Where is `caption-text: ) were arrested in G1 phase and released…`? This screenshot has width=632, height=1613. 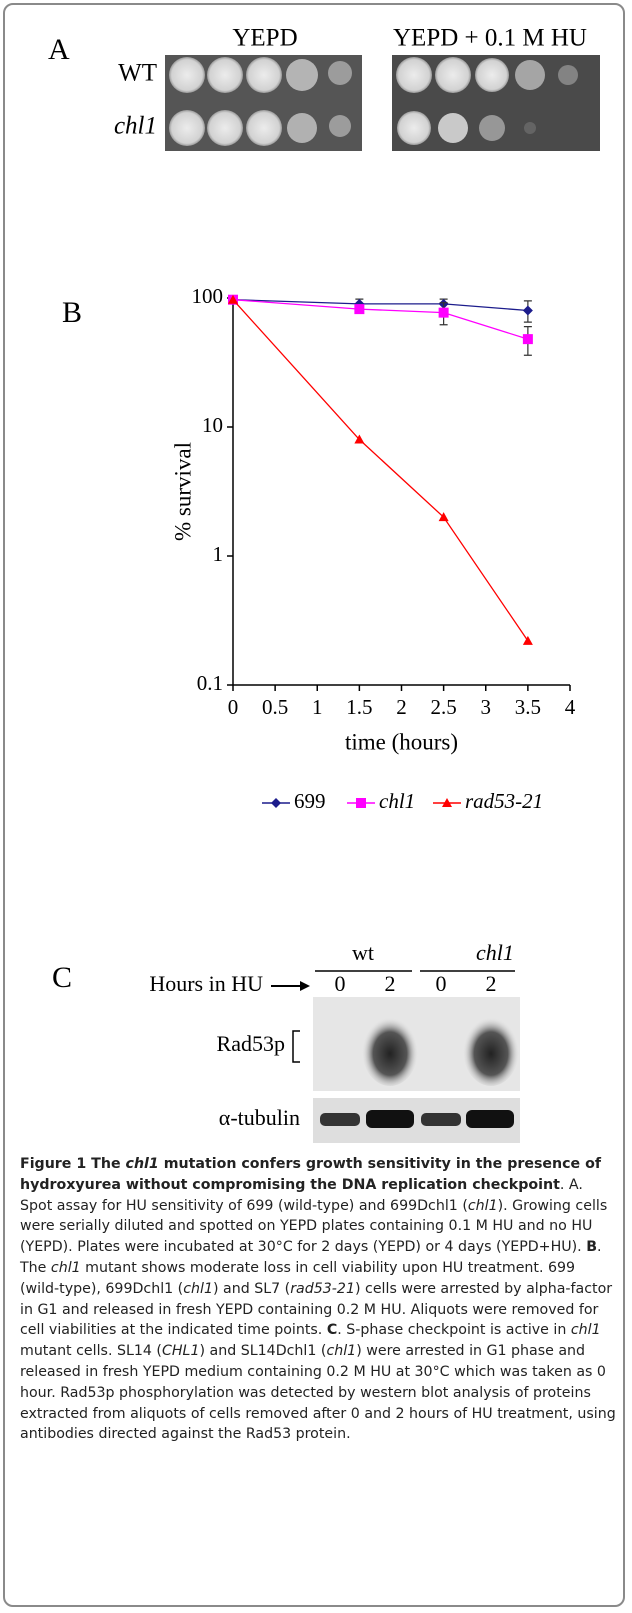
caption-text: ) were arrested in G1 phase and released… is located at coordinates (318, 1393).